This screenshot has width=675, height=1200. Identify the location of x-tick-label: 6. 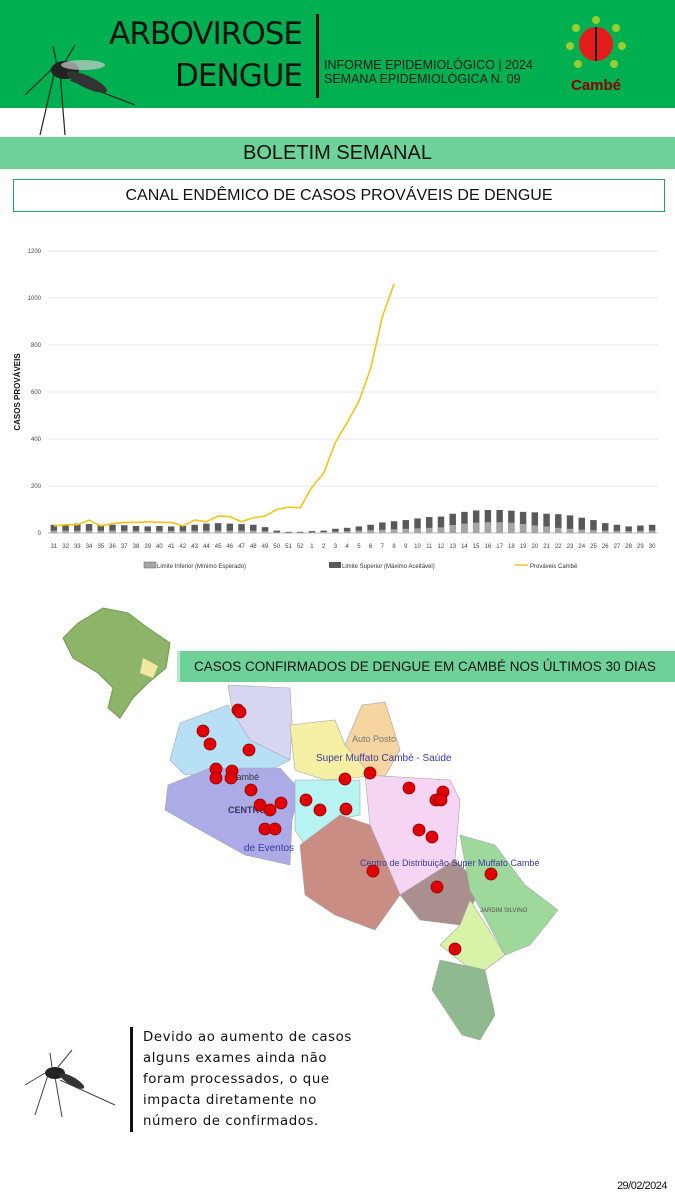
(371, 547).